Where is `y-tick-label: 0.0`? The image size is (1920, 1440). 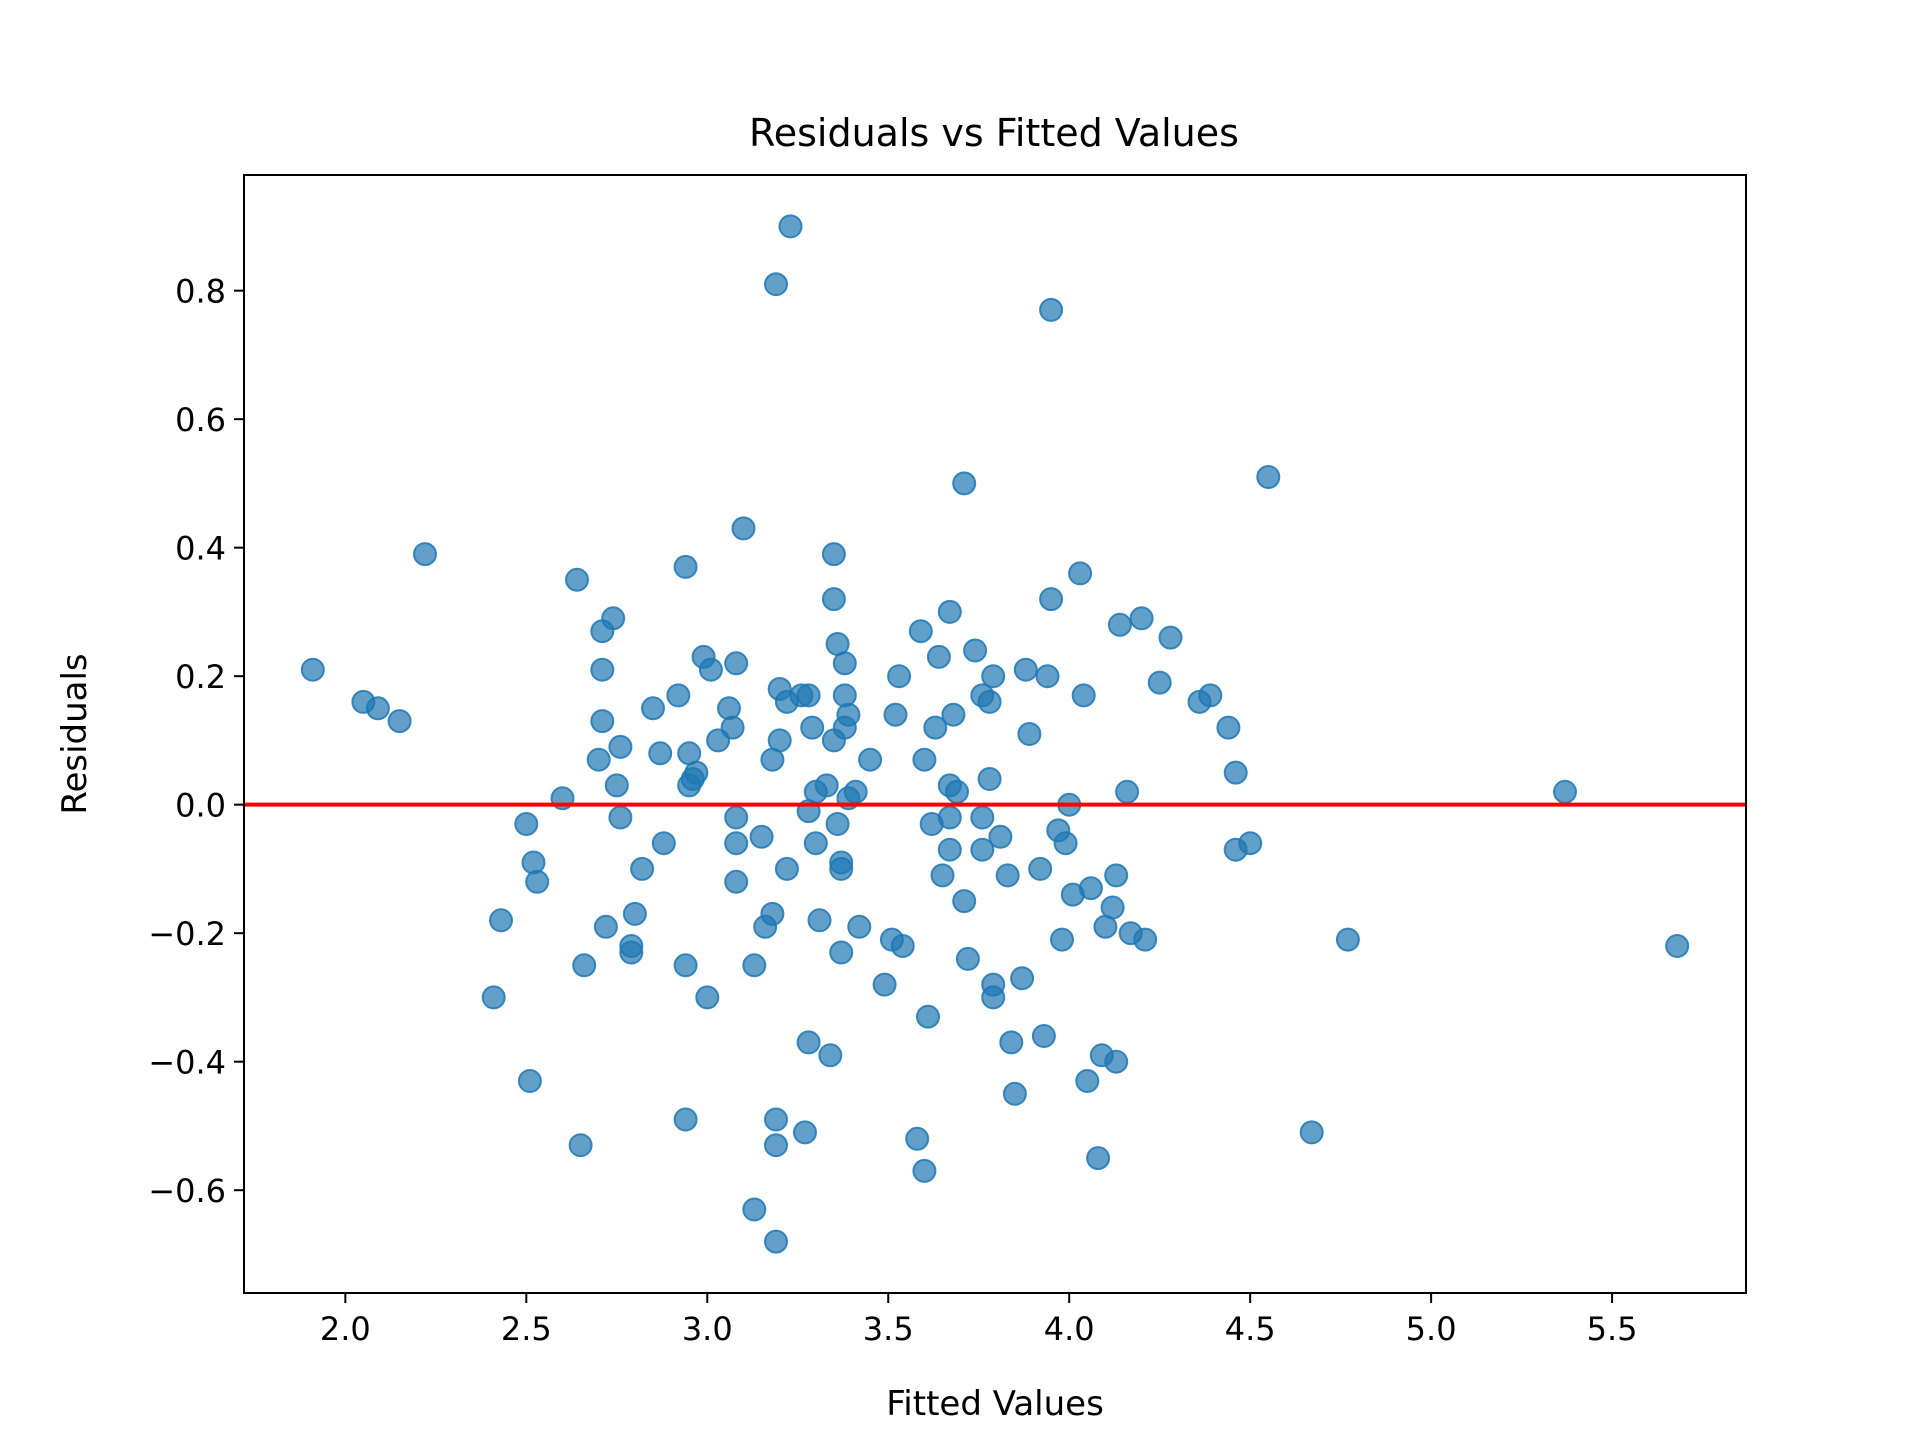 y-tick-label: 0.0 is located at coordinates (200, 806).